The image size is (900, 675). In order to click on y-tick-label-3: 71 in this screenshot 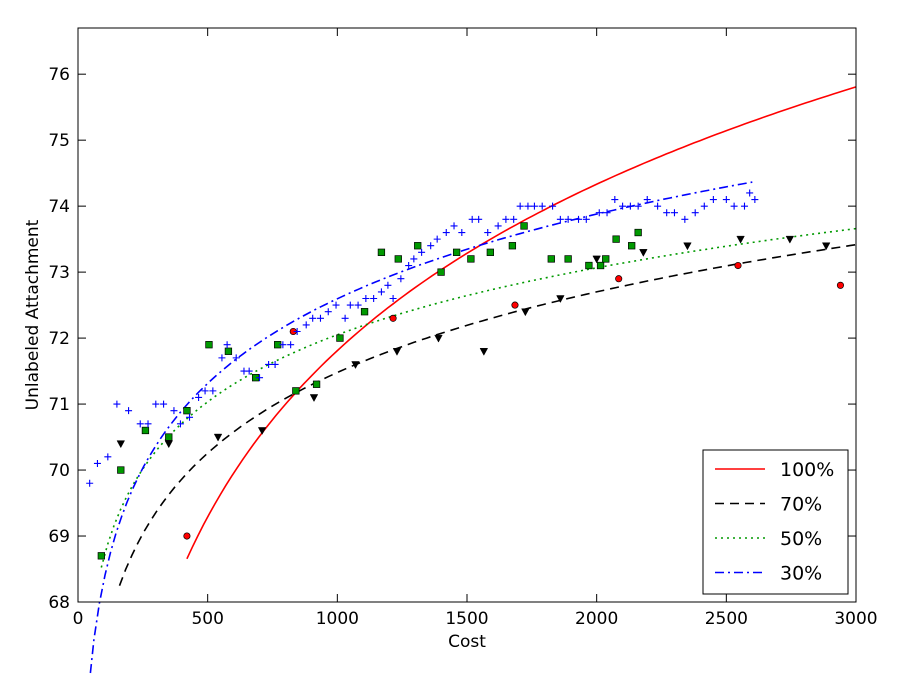, I will do `click(59, 405)`.